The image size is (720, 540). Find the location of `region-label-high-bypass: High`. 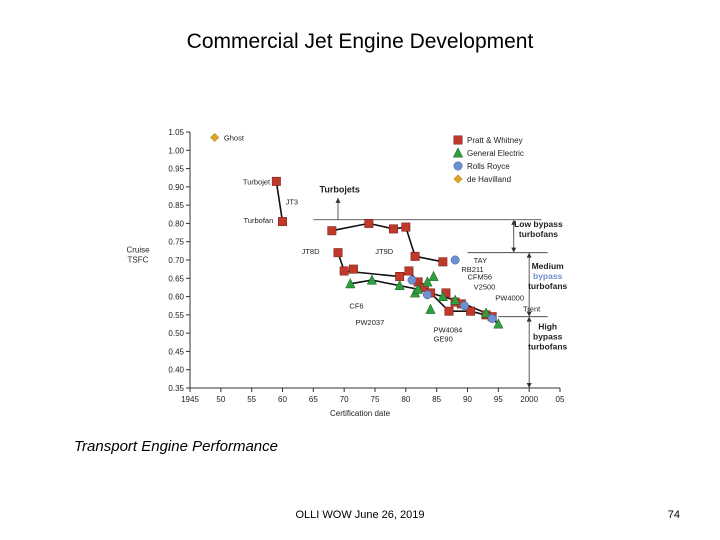

region-label-high-bypass: High is located at coordinates (547, 326).